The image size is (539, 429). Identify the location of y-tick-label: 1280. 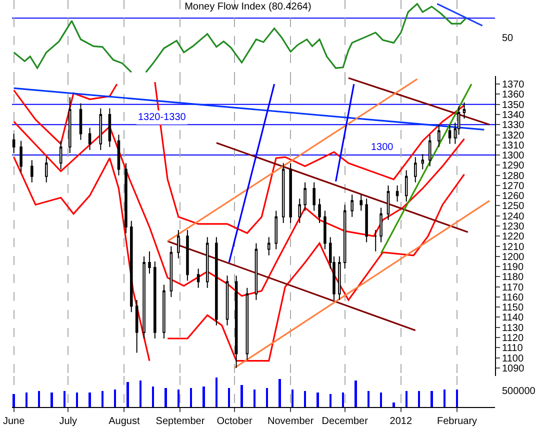
(513, 176).